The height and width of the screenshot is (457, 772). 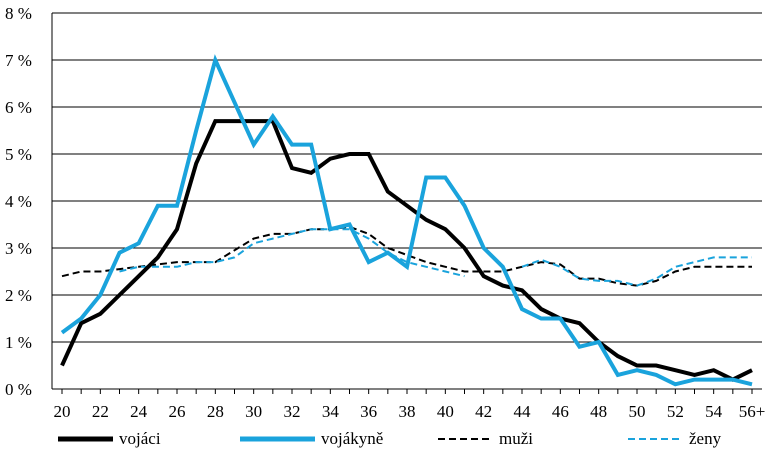 What do you see at coordinates (18, 342) in the screenshot?
I see `y-tick-label: 1 %` at bounding box center [18, 342].